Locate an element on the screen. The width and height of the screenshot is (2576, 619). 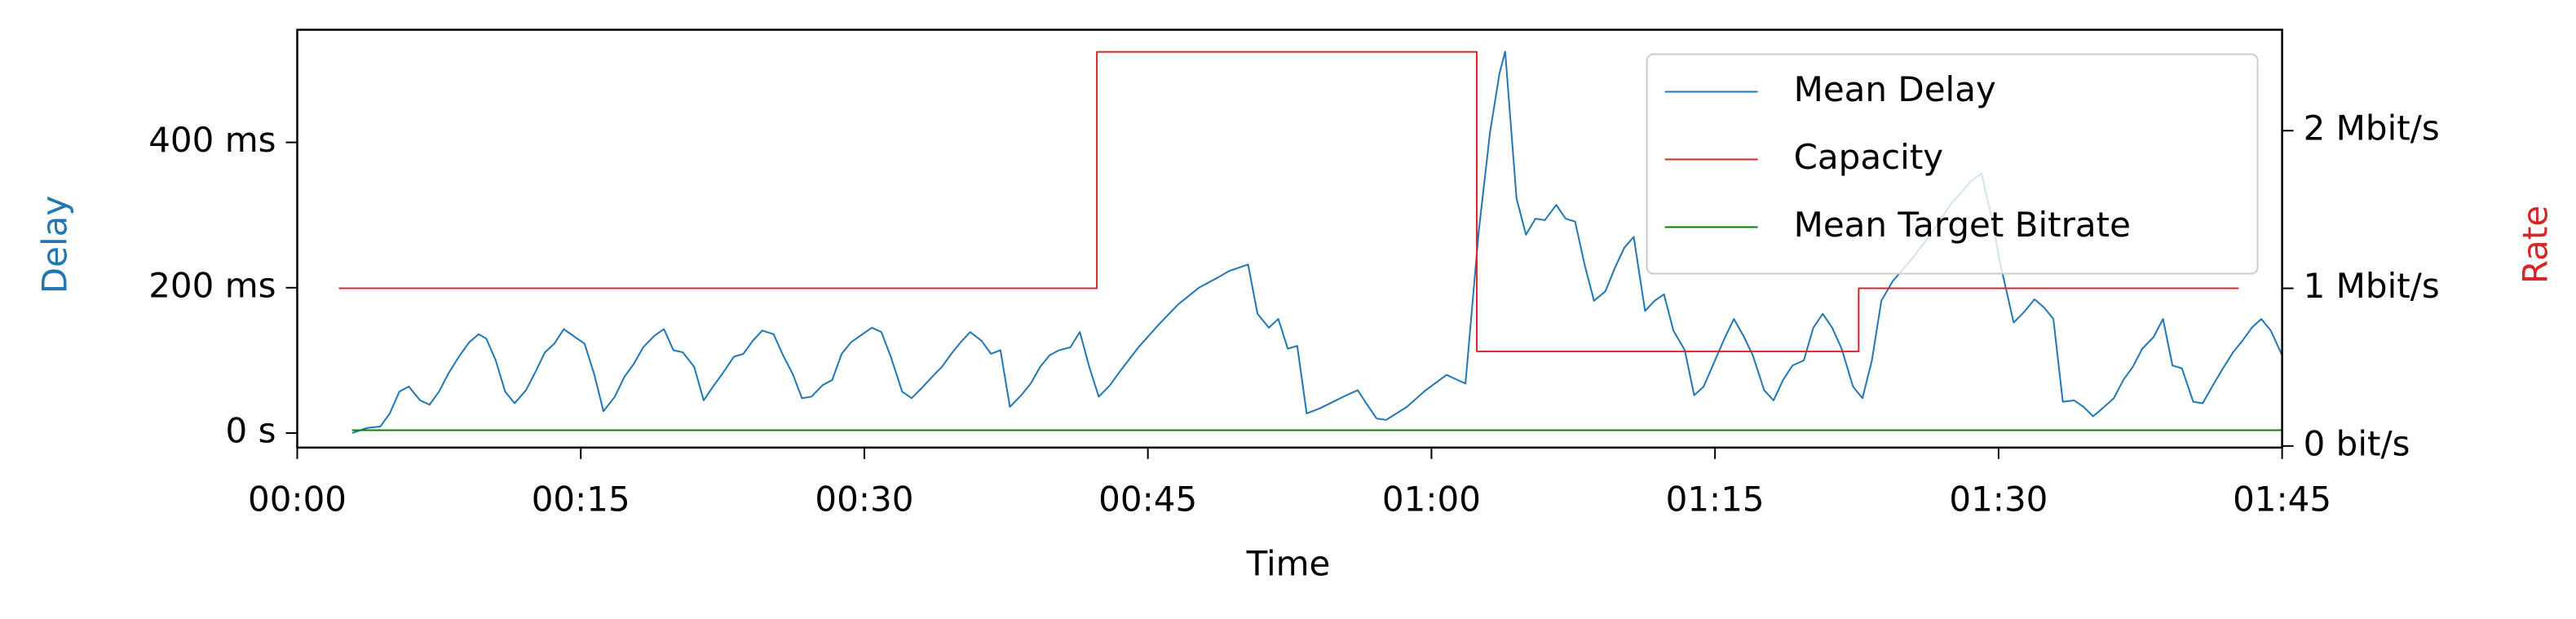
y-axis-label: Delay is located at coordinates (55, 245).